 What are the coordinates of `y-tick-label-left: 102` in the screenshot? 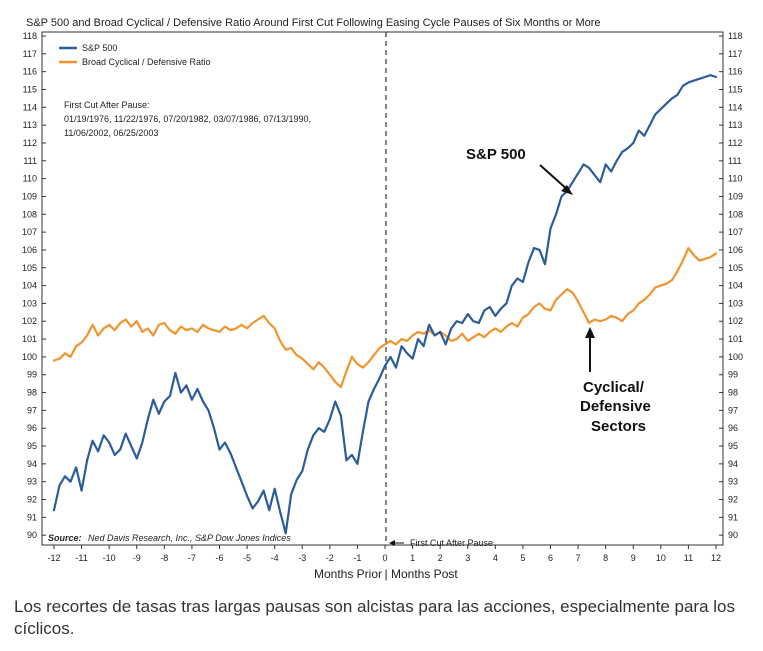 It's located at (29, 321).